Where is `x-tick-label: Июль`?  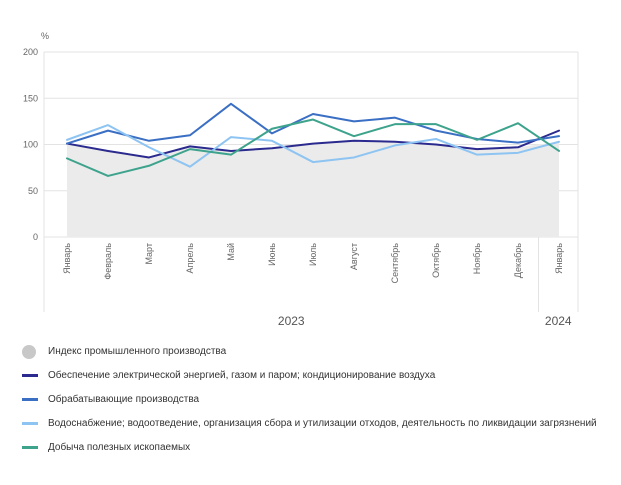 x-tick-label: Июль is located at coordinates (313, 254).